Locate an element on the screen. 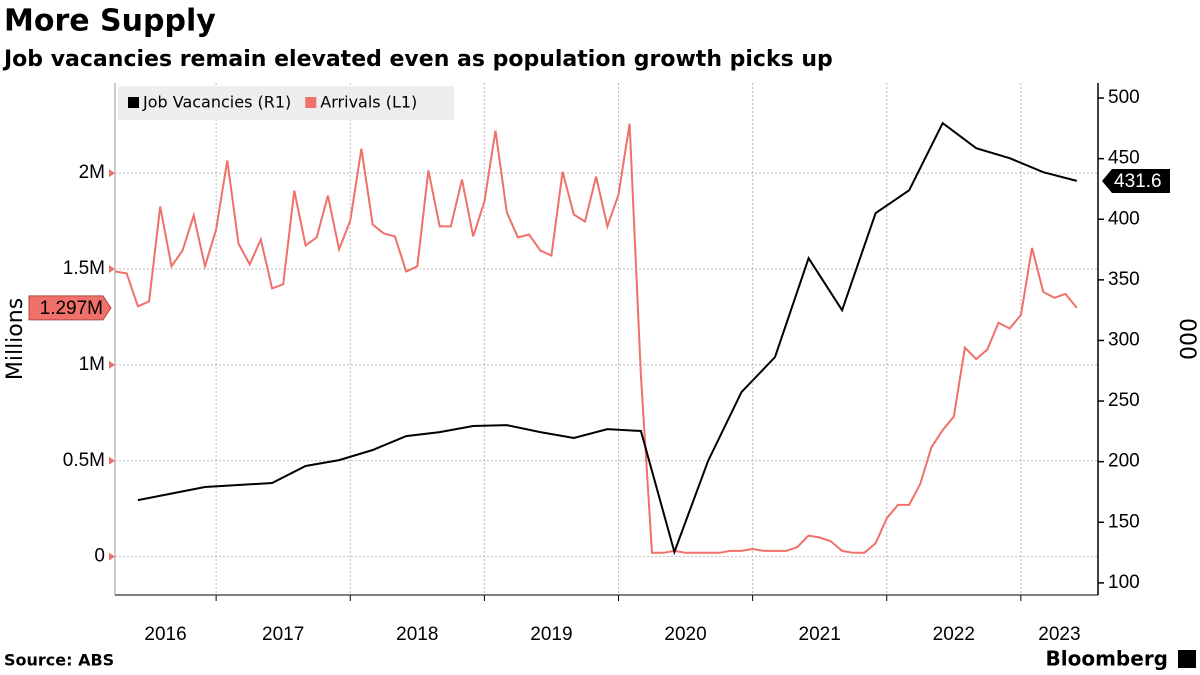 This screenshot has height=675, width=1200. end-label: 431.6 is located at coordinates (1138, 181).